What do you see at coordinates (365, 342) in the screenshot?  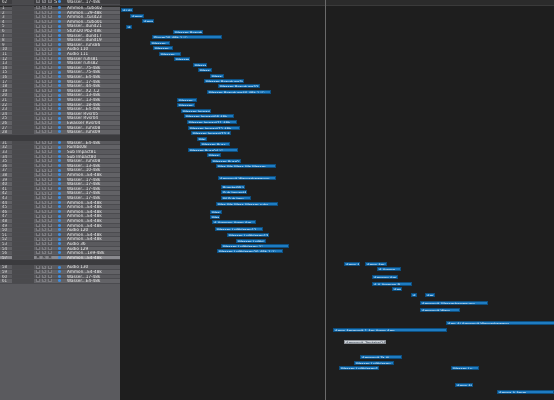 I see `audio-region: Ammonit_Tentakel24-48k` at bounding box center [365, 342].